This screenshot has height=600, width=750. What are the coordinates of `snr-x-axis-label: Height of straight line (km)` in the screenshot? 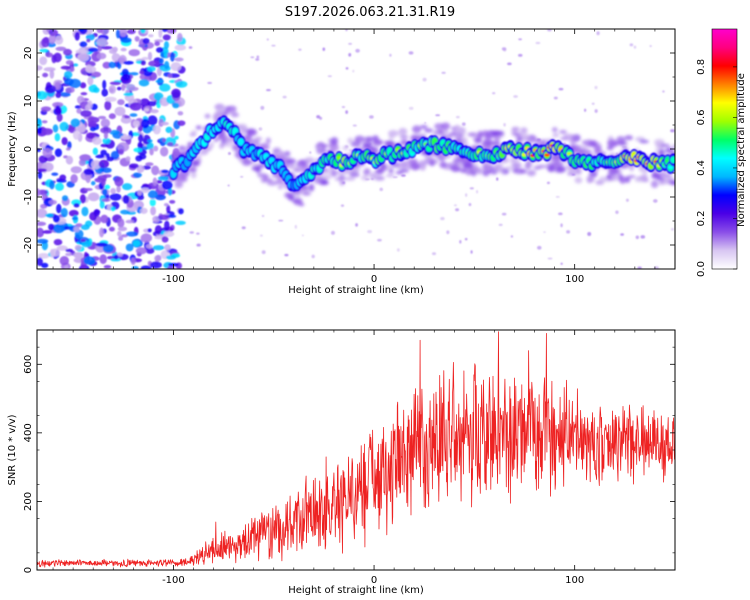 It's located at (356, 590).